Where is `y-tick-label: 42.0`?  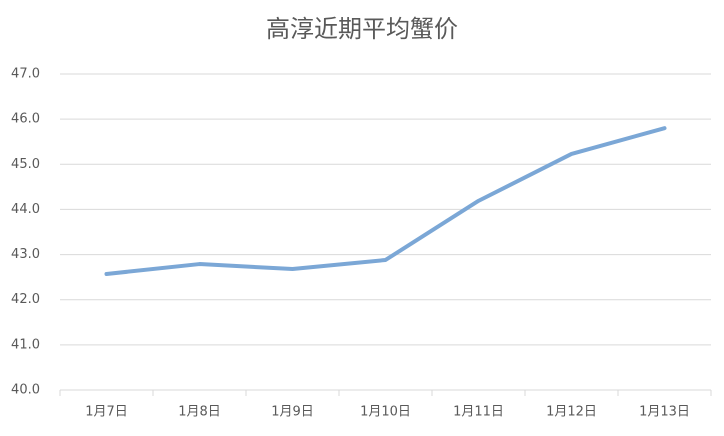
y-tick-label: 42.0 is located at coordinates (25, 299).